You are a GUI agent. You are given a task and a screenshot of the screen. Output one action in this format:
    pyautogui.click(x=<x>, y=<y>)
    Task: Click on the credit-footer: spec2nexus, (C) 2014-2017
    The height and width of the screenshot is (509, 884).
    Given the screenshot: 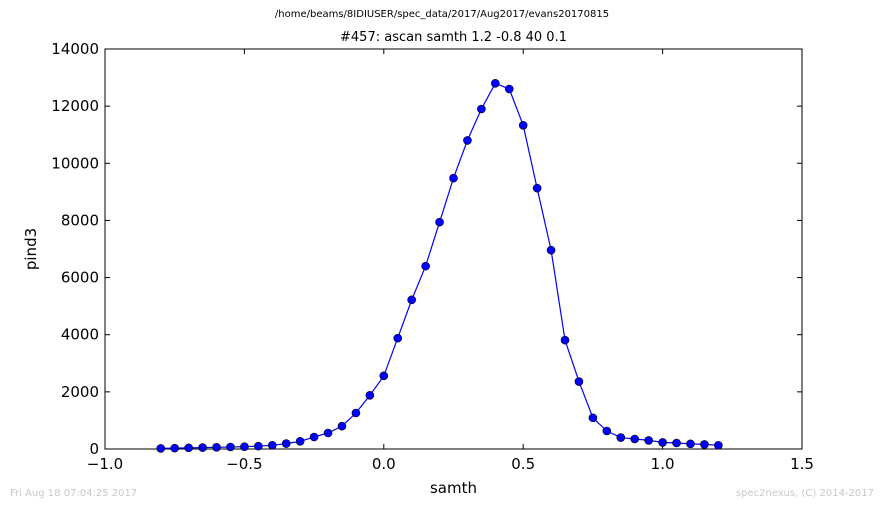 What is the action you would take?
    pyautogui.click(x=804, y=493)
    